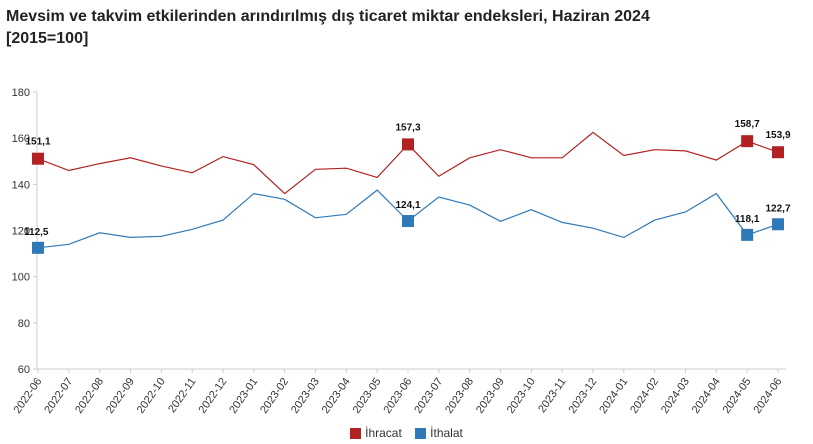 This screenshot has height=444, width=813. What do you see at coordinates (182, 395) in the screenshot?
I see `x-tick-label: 2022-11` at bounding box center [182, 395].